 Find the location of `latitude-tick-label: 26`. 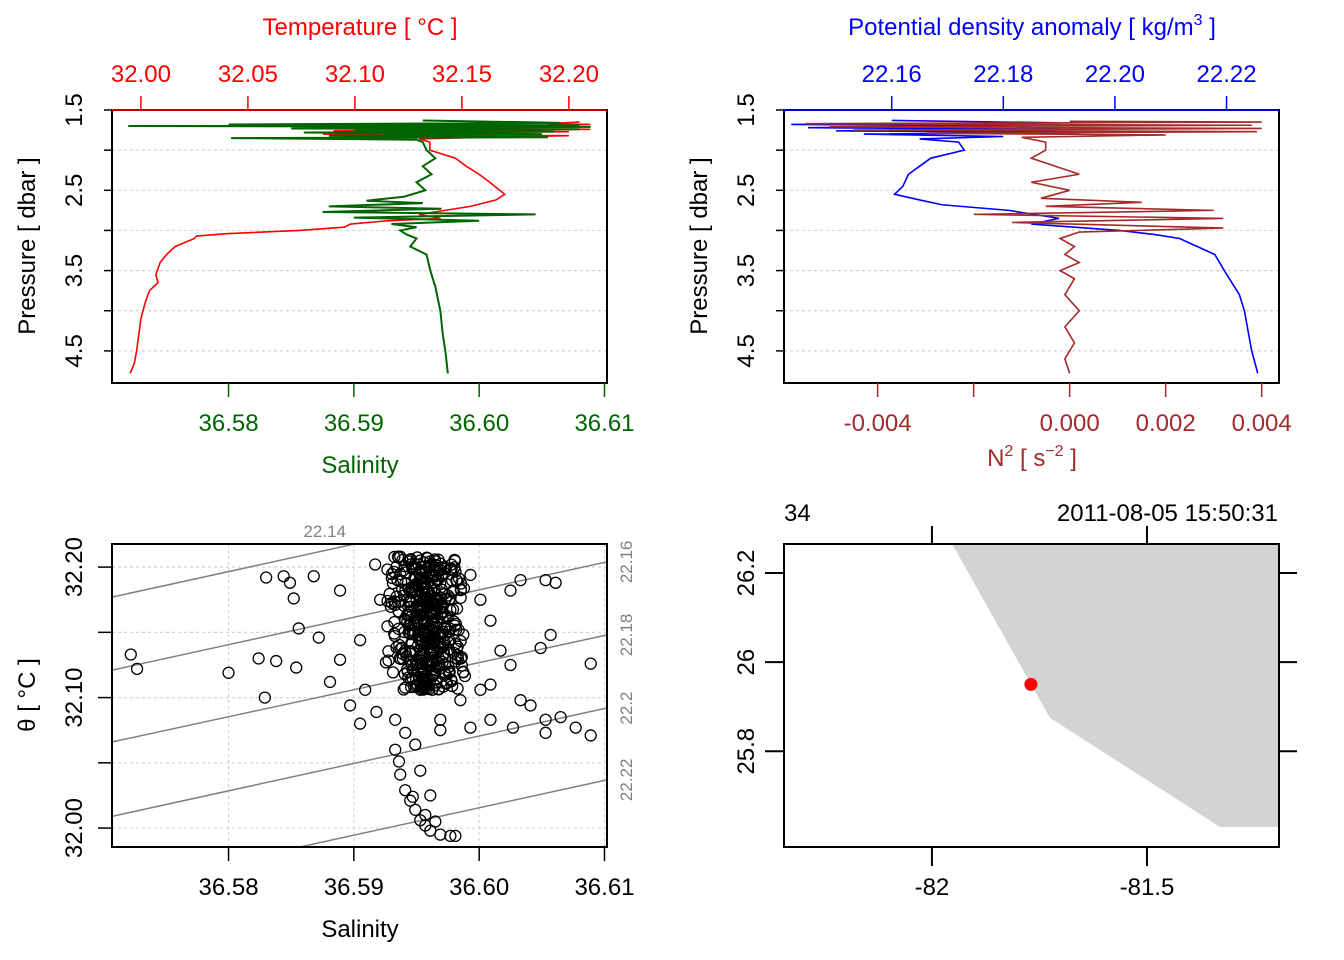

latitude-tick-label: 26 is located at coordinates (746, 662).